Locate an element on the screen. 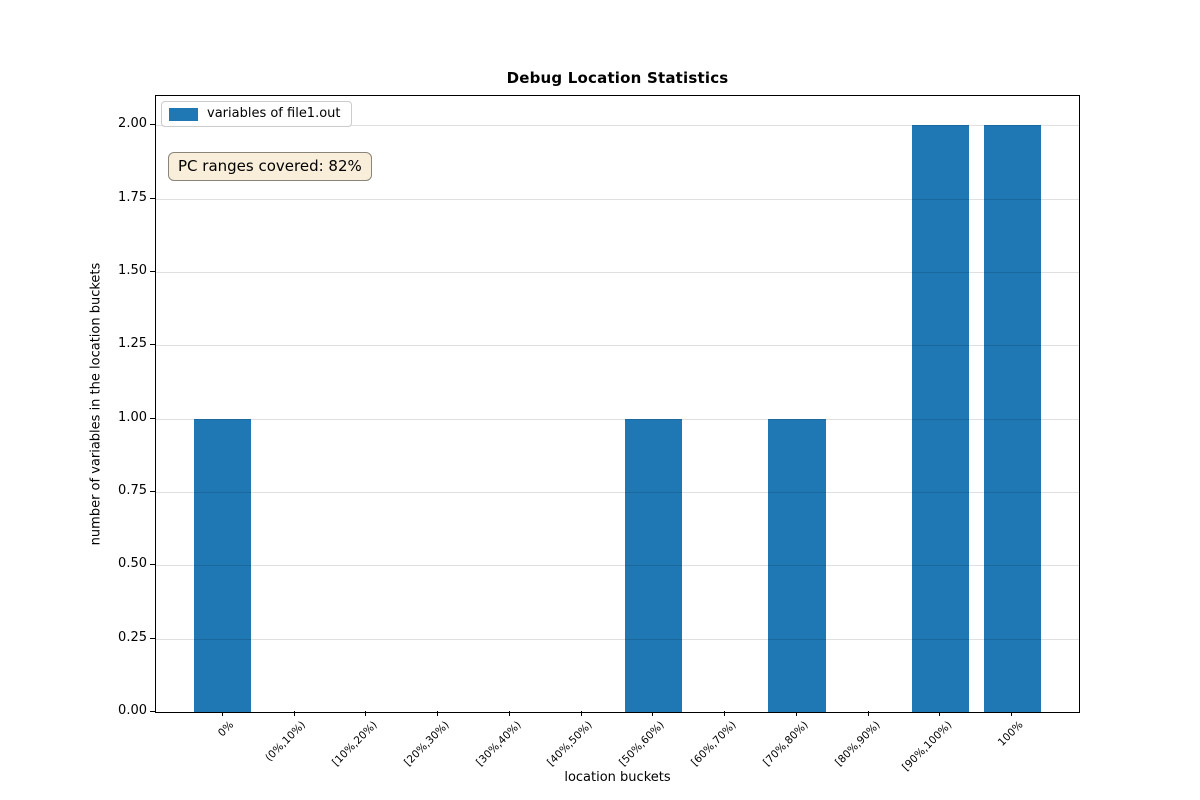  x-tick-label: [80%,90%) is located at coordinates (857, 744).